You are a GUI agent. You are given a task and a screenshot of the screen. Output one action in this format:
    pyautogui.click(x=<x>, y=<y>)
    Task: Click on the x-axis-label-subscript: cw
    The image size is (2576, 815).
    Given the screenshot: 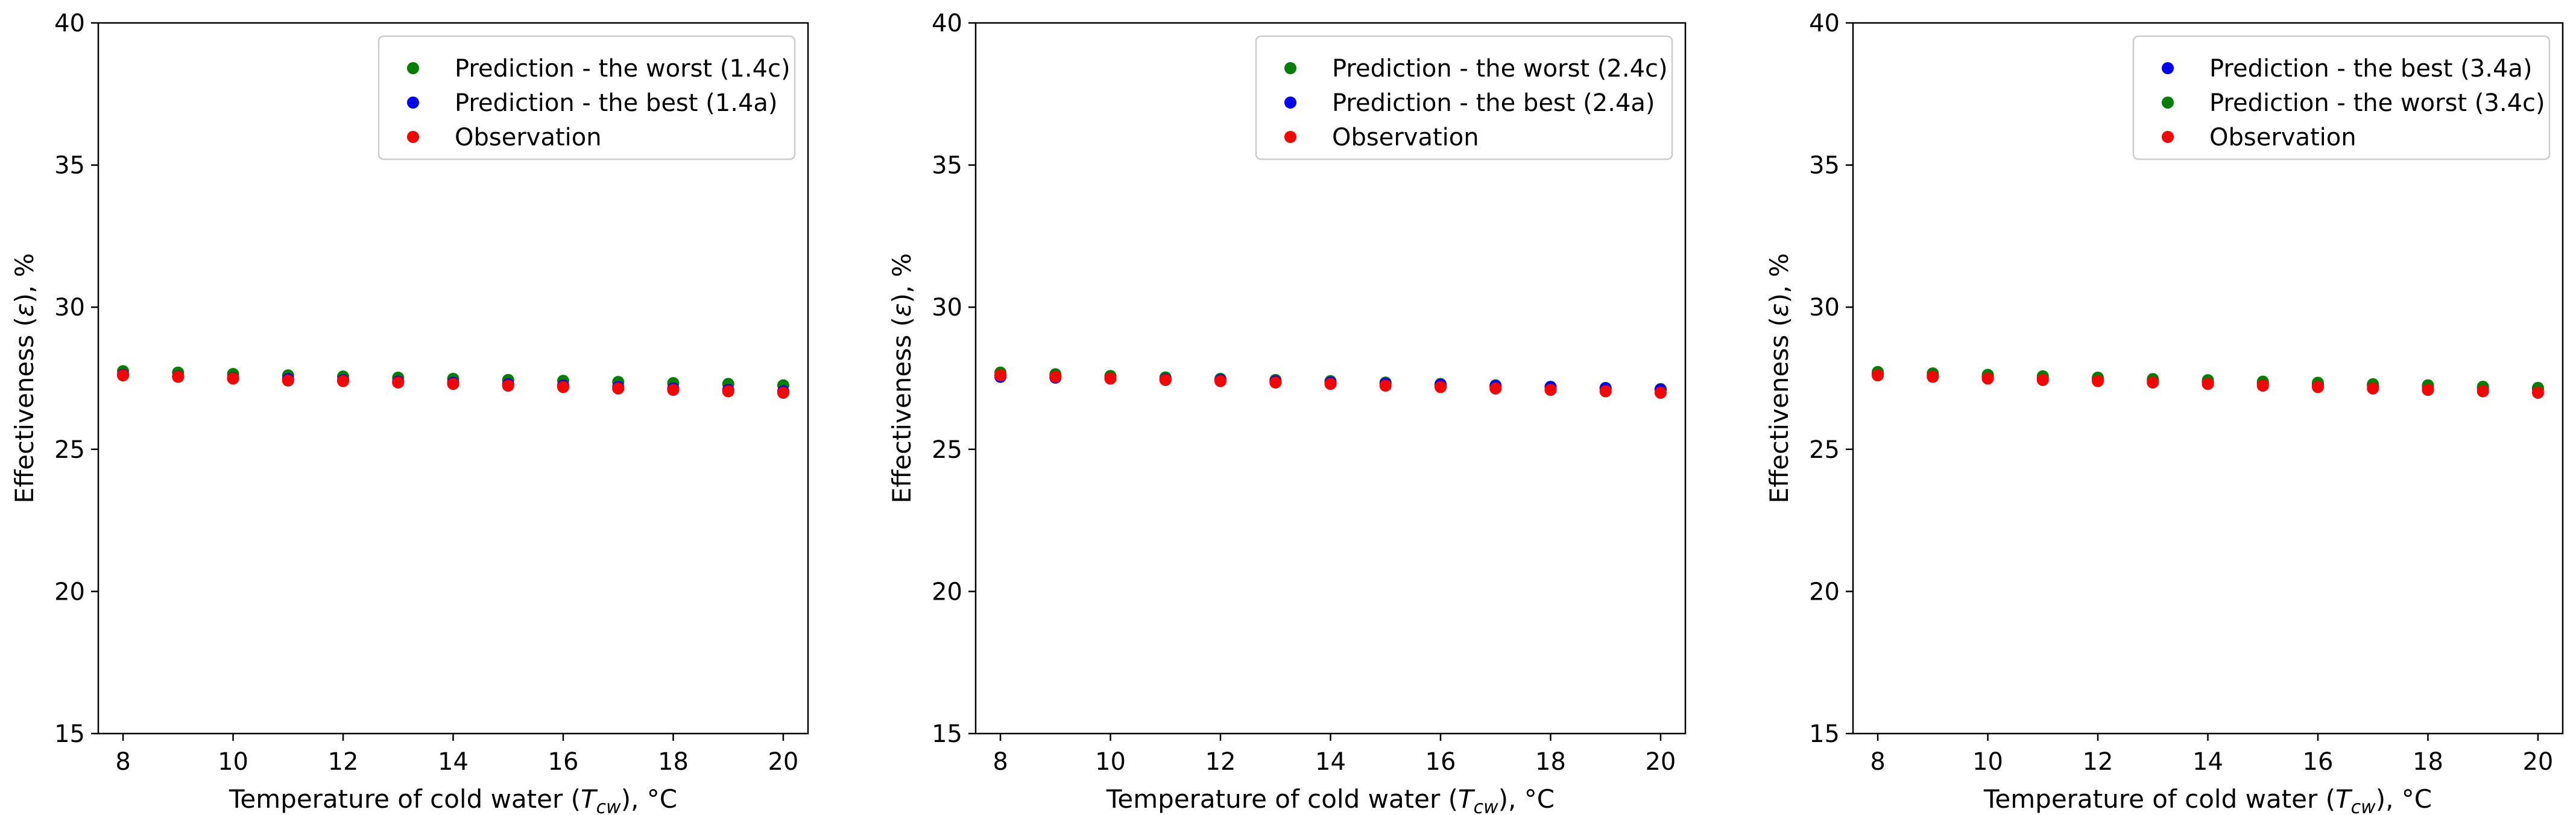 What is the action you would take?
    pyautogui.click(x=608, y=806)
    